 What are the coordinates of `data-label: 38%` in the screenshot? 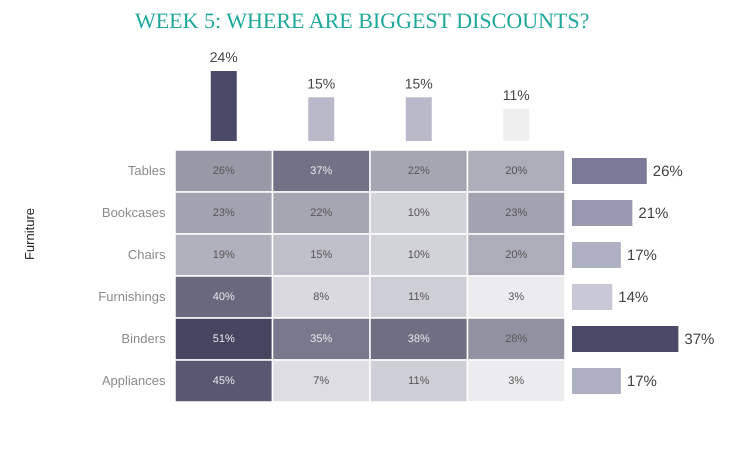 It's located at (419, 339).